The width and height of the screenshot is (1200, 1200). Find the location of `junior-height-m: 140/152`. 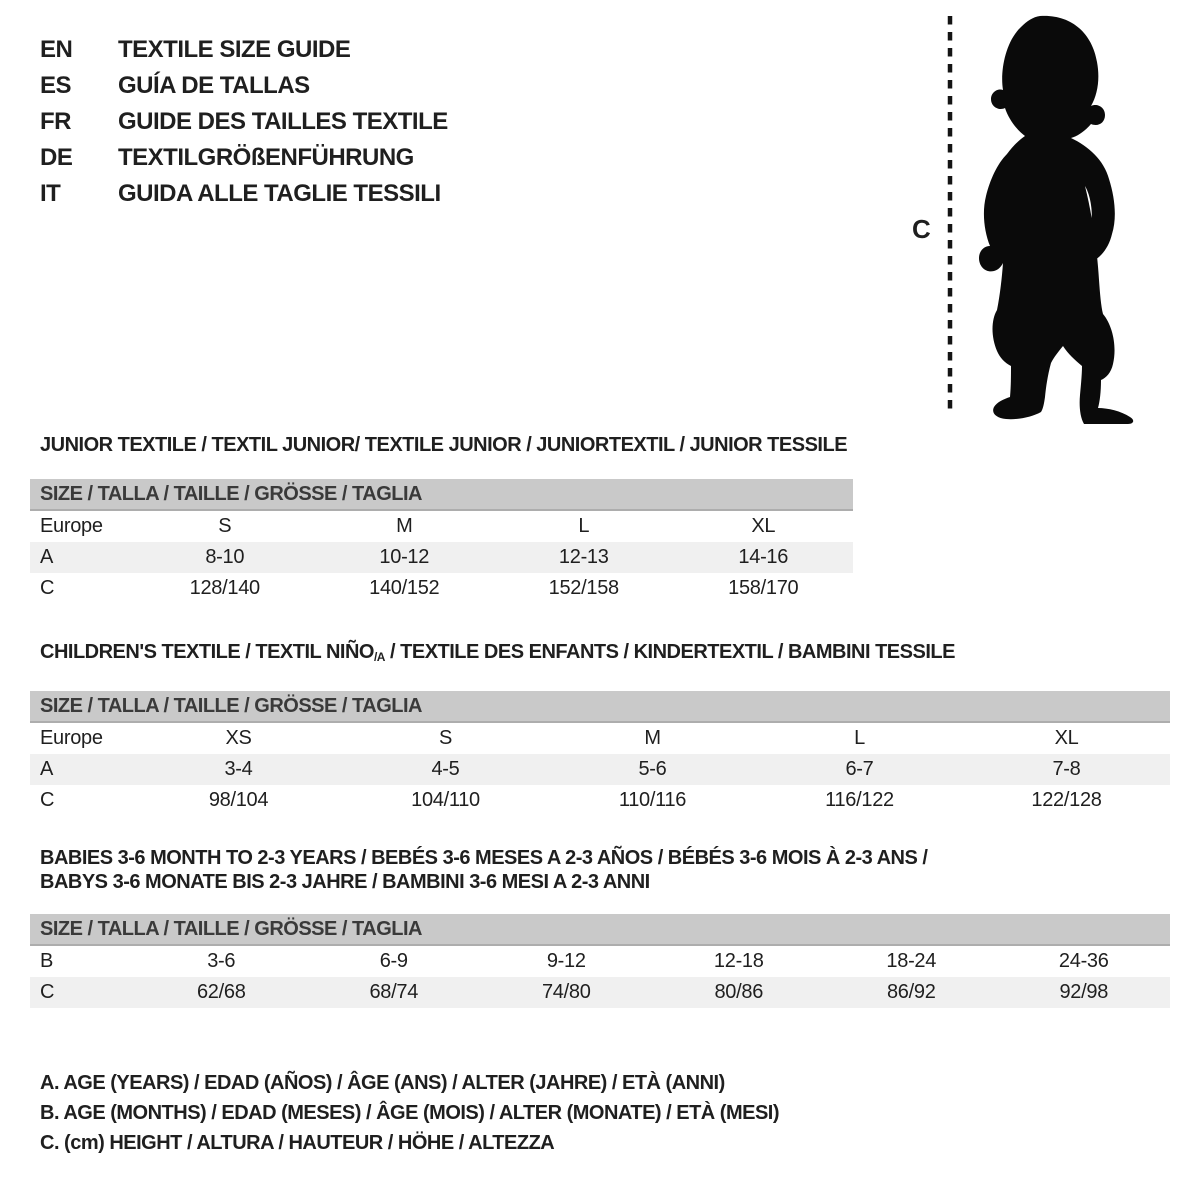

junior-height-m: 140/152 is located at coordinates (404, 588).